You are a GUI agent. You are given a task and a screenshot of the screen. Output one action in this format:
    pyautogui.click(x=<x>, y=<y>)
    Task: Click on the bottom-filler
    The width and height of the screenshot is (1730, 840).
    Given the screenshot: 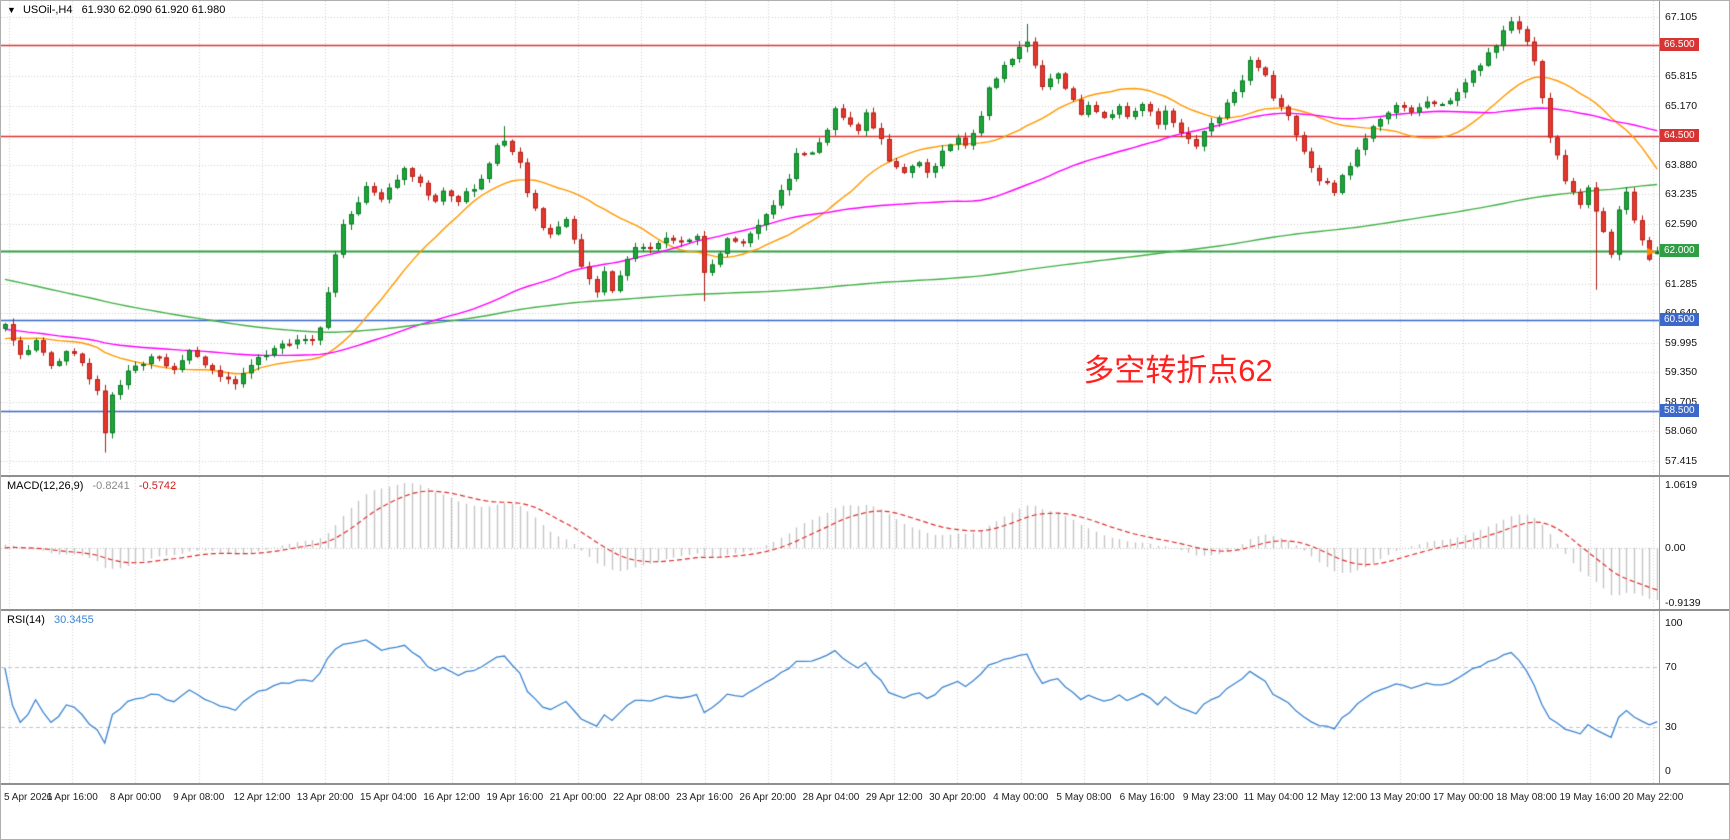 What is the action you would take?
    pyautogui.click(x=865, y=825)
    